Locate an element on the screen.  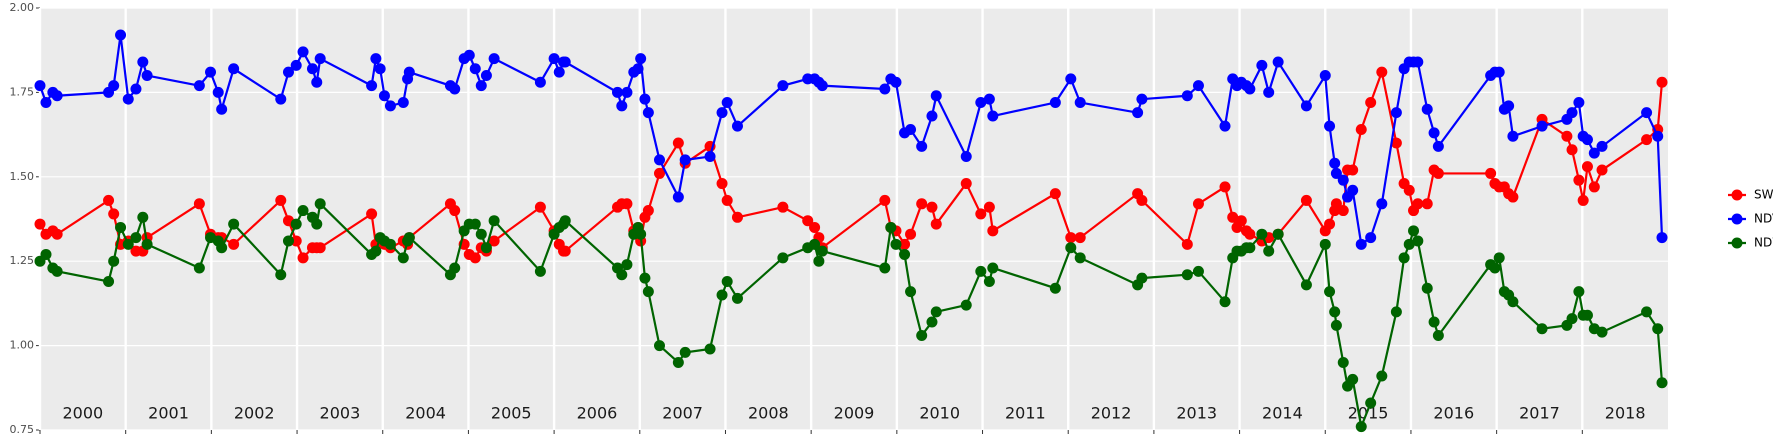
x-tick-label: 2016 is located at coordinates (1453, 413).